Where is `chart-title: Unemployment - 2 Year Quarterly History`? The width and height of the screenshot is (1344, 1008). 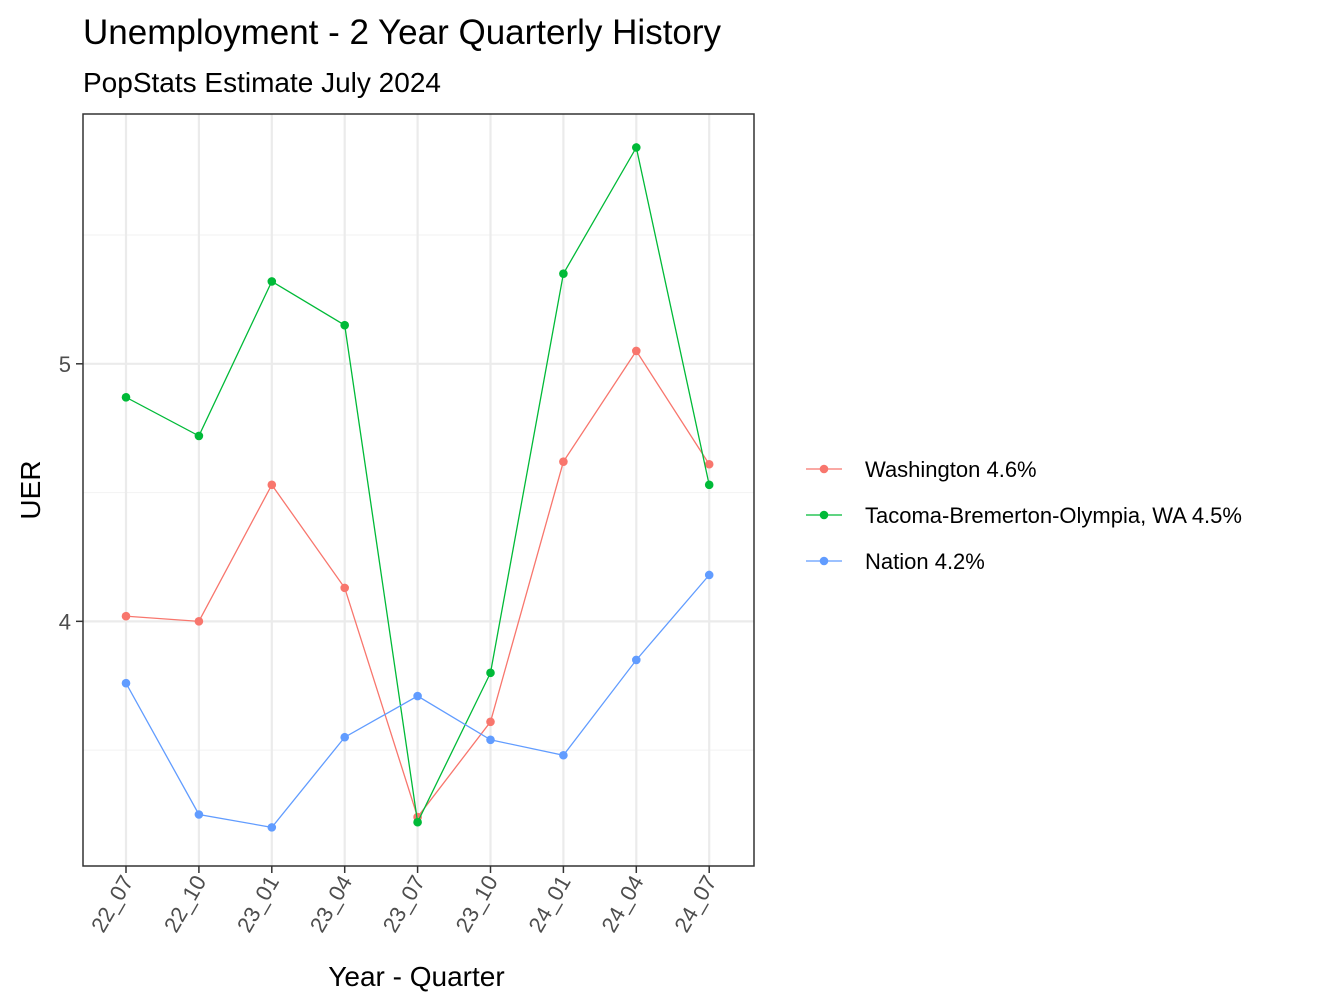 chart-title: Unemployment - 2 Year Quarterly History is located at coordinates (402, 32).